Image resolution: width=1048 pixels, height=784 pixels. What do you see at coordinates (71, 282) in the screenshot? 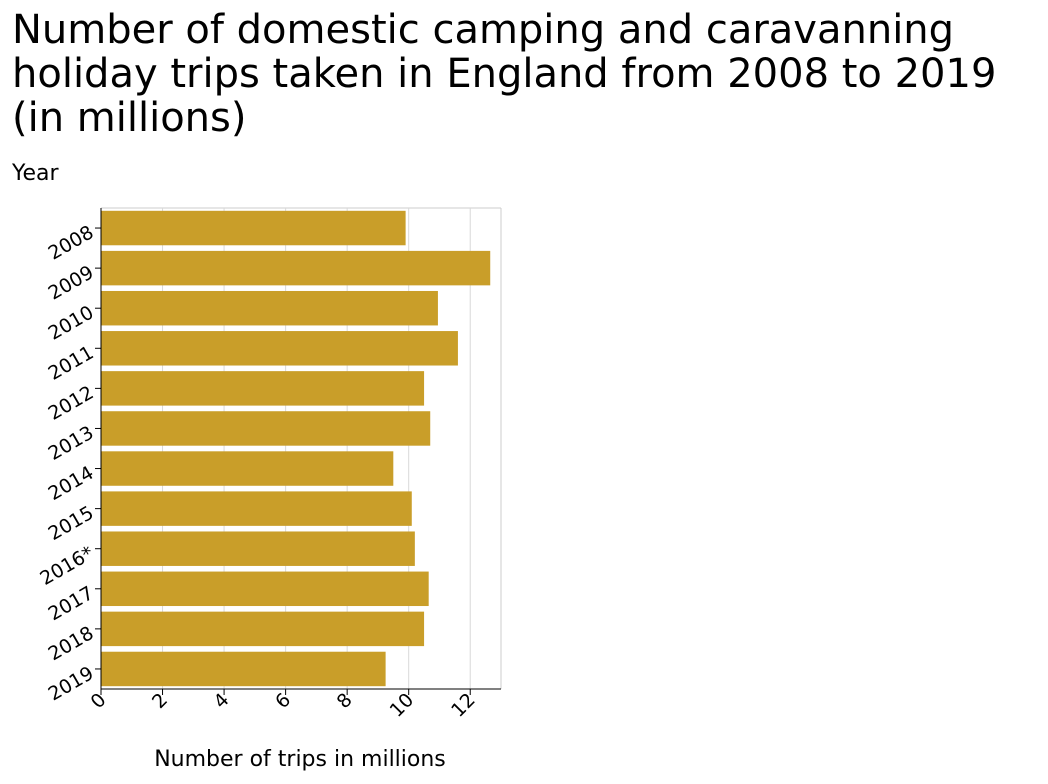
I see `y-tick-label: 2009` at bounding box center [71, 282].